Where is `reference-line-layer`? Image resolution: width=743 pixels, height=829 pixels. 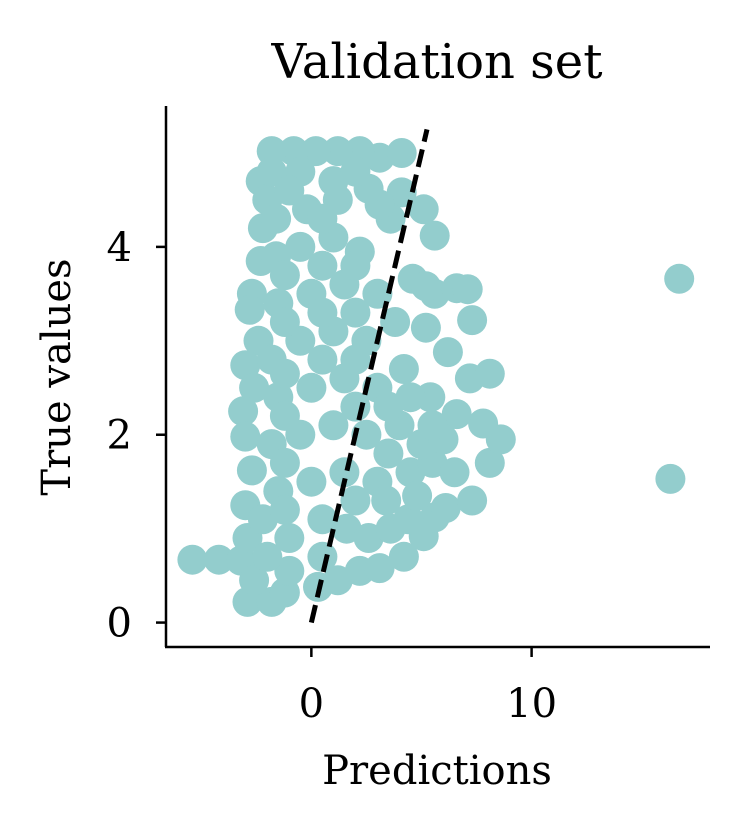 reference-line-layer is located at coordinates (369, 376).